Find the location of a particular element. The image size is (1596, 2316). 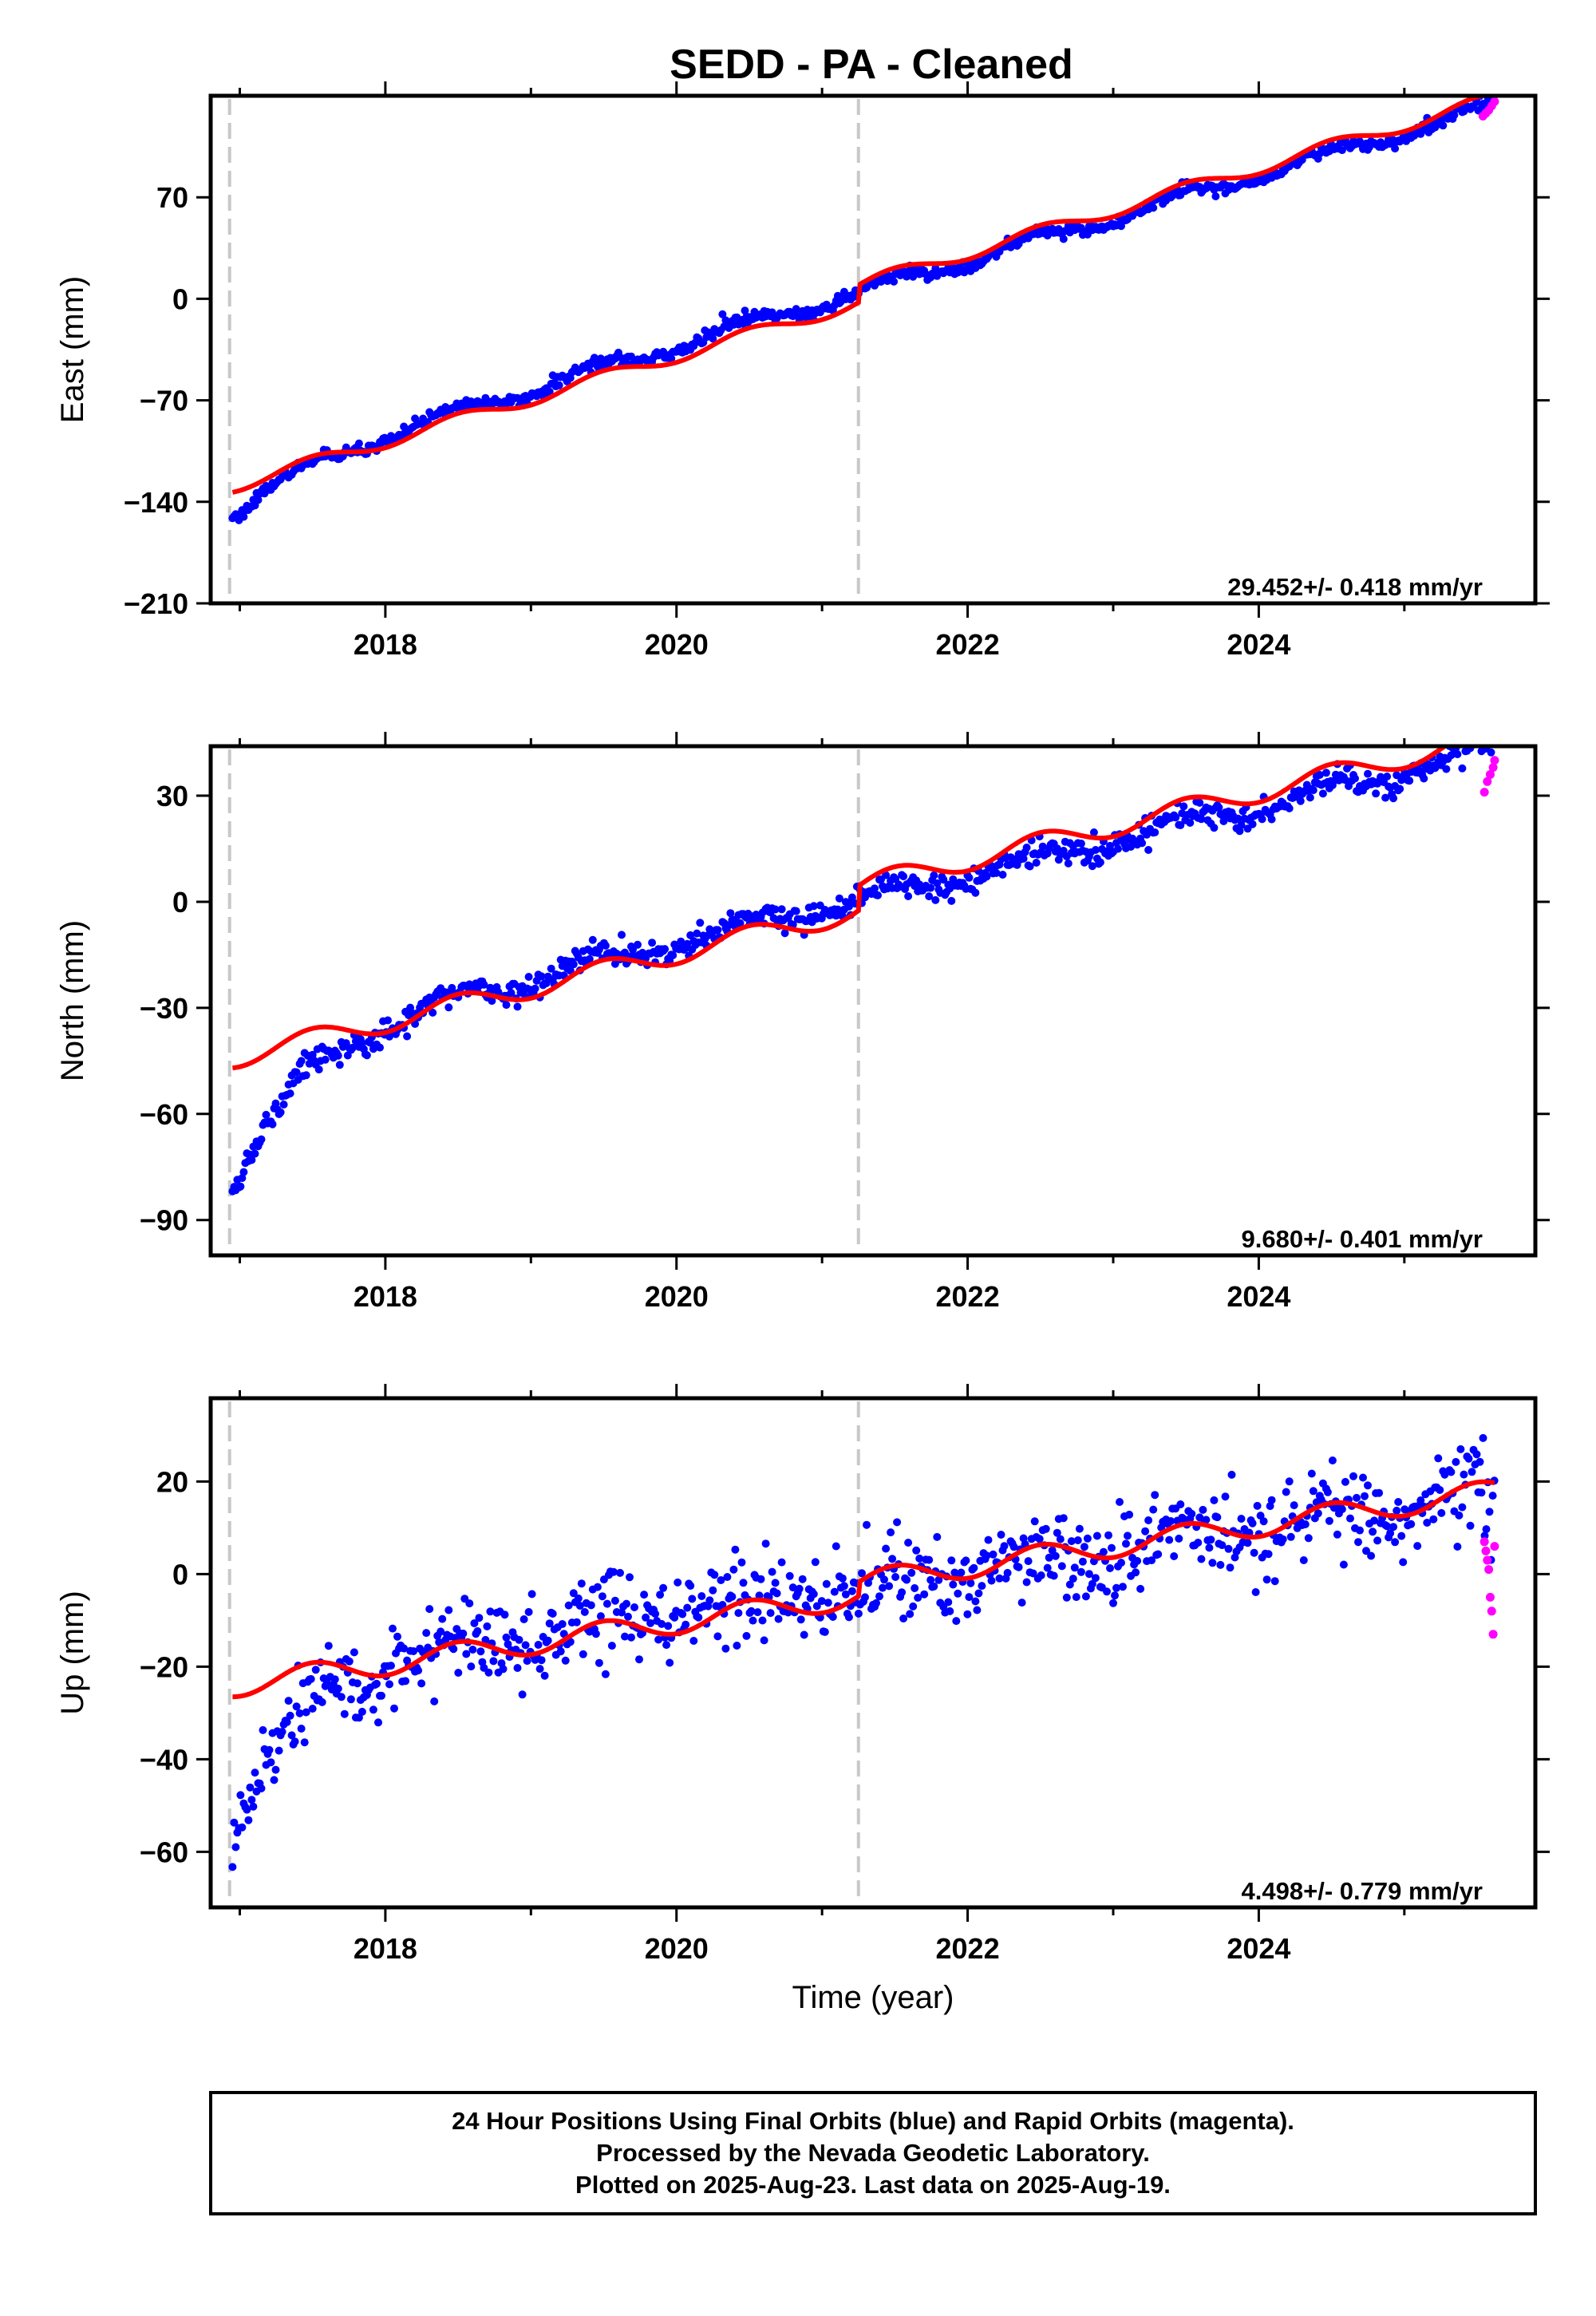

north-rapid-orbit-points is located at coordinates (1489, 776).